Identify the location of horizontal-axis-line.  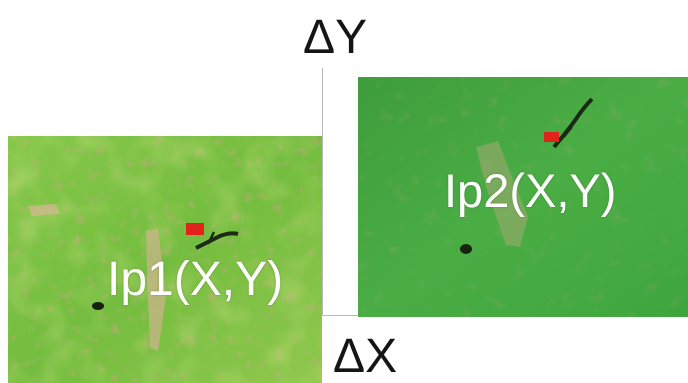
(340, 315).